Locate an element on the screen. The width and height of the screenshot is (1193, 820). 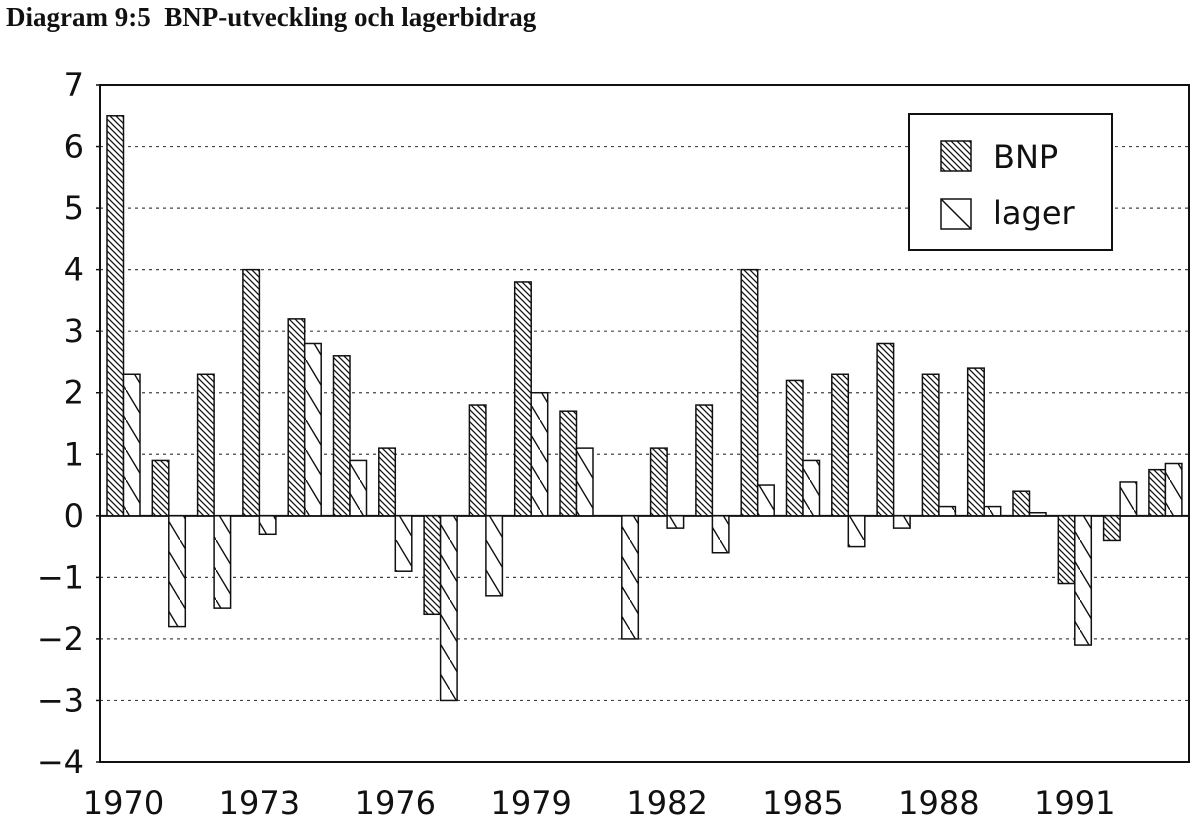
bar-lager-1978 is located at coordinates (494, 556).